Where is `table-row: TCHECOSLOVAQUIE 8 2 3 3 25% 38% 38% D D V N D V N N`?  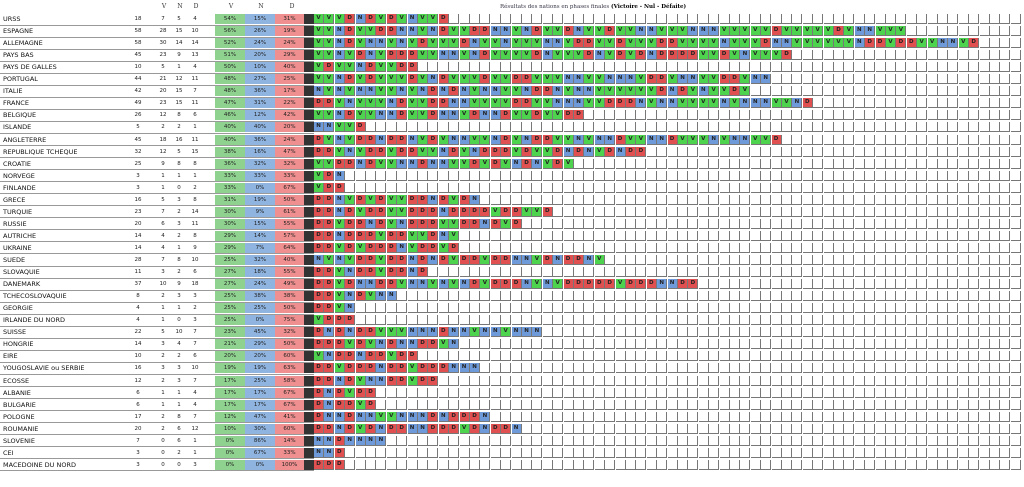 table-row: TCHECOSLOVAQUIE 8 2 3 3 25% 38% 38% D D V N D V N N is located at coordinates (512, 296).